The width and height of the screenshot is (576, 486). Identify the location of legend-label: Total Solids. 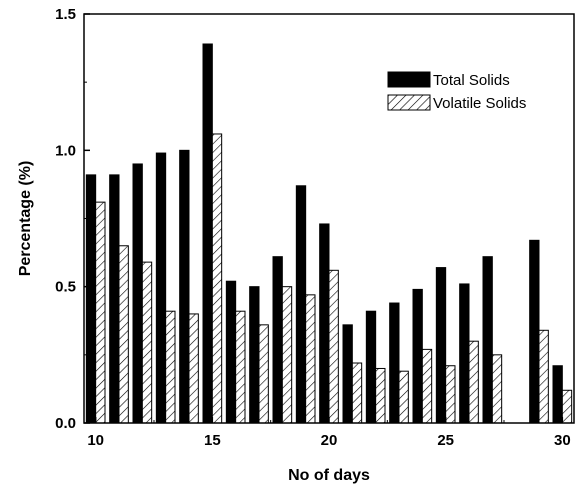
(471, 80).